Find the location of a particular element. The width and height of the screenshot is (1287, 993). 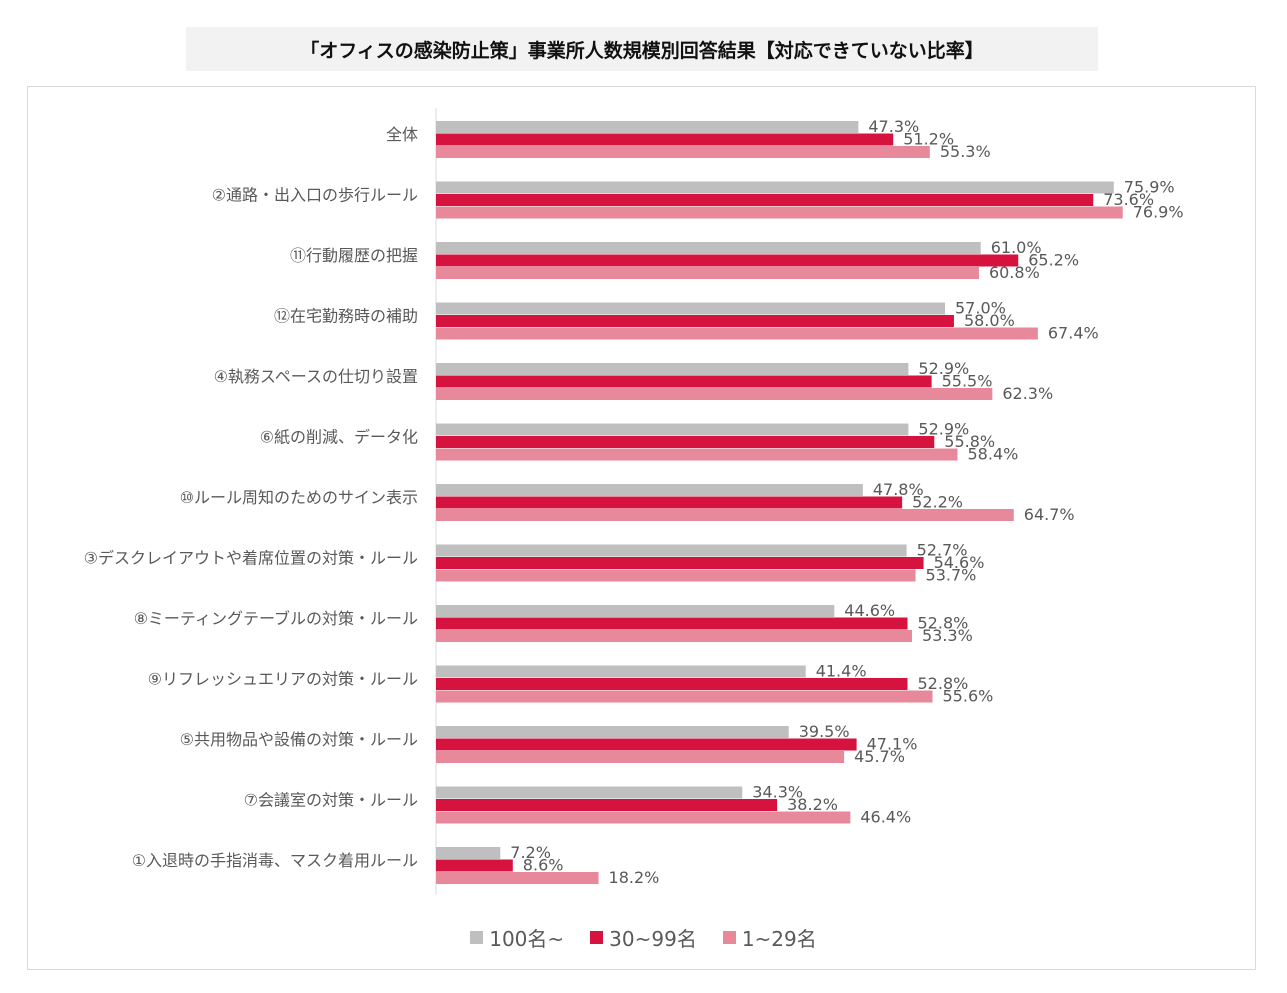

data-label: 55.5% is located at coordinates (967, 381).